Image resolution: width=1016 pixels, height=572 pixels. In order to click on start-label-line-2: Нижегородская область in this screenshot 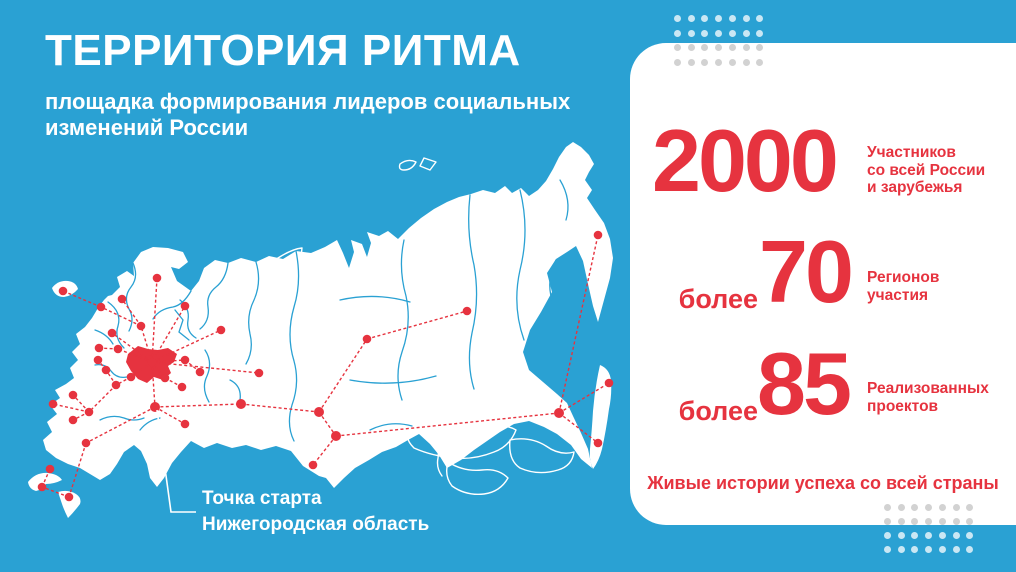, I will do `click(316, 524)`.